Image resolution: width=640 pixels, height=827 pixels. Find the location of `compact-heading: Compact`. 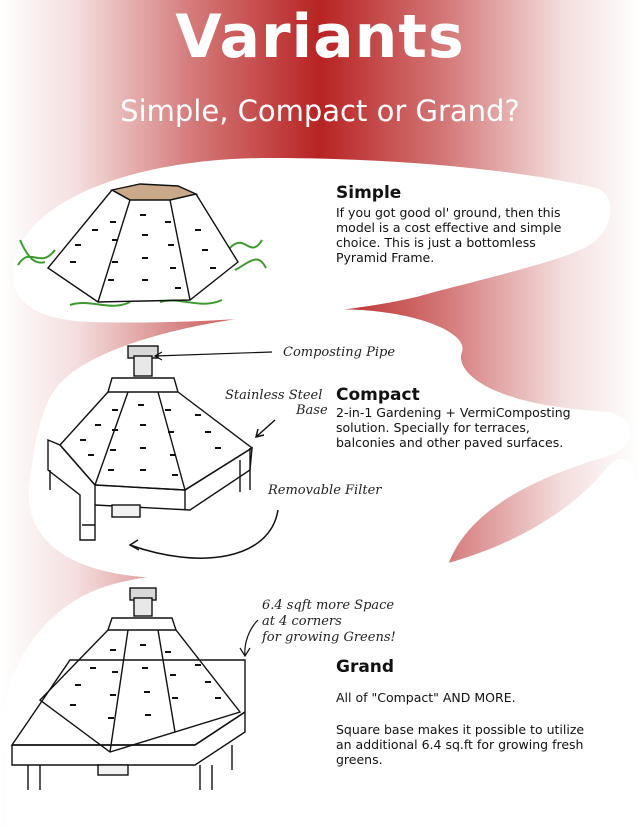

compact-heading: Compact is located at coordinates (378, 395).